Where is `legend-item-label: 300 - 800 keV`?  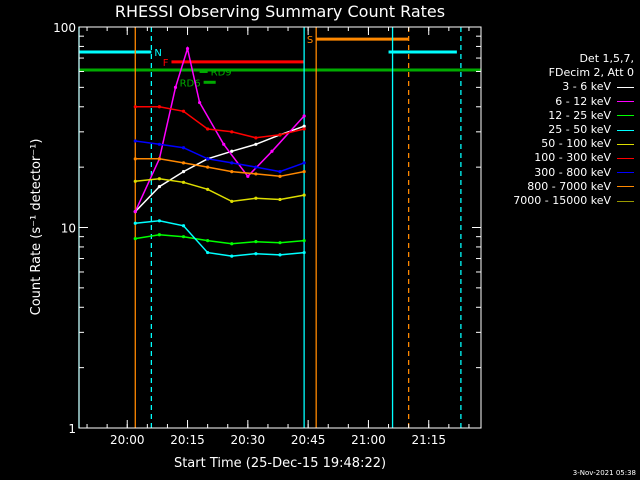 legend-item-label: 300 - 800 keV is located at coordinates (572, 172).